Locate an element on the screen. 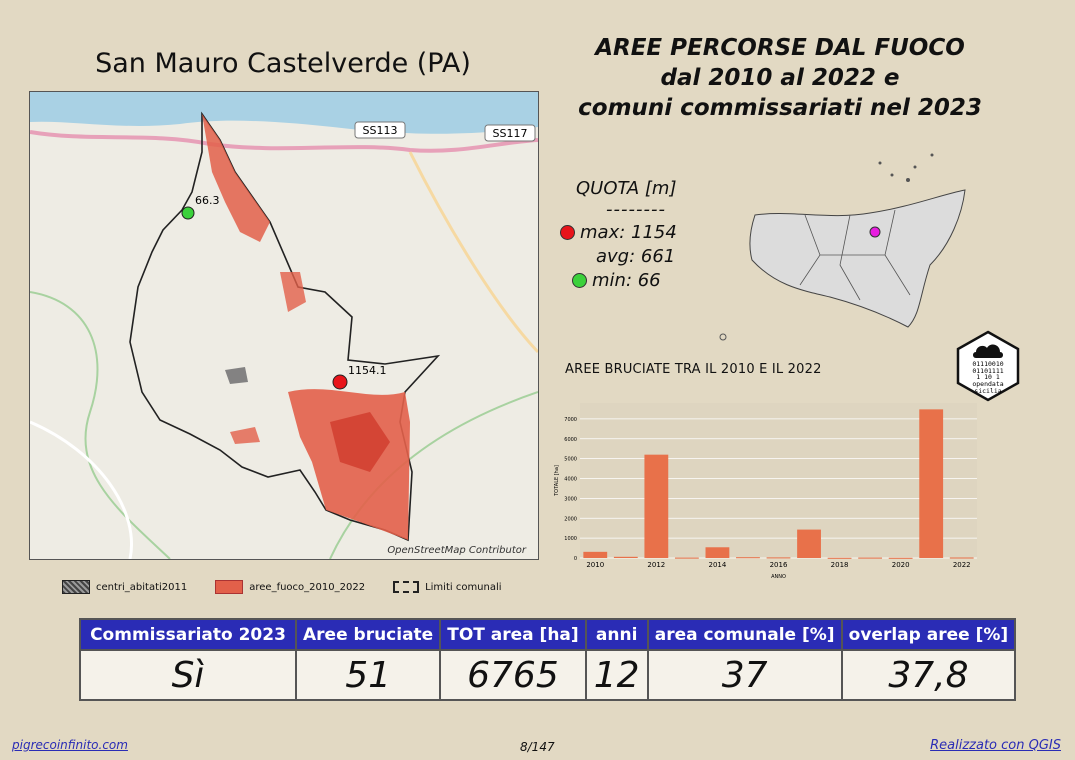 The height and width of the screenshot is (760, 1075). value-commissariato: Sì is located at coordinates (188, 675).